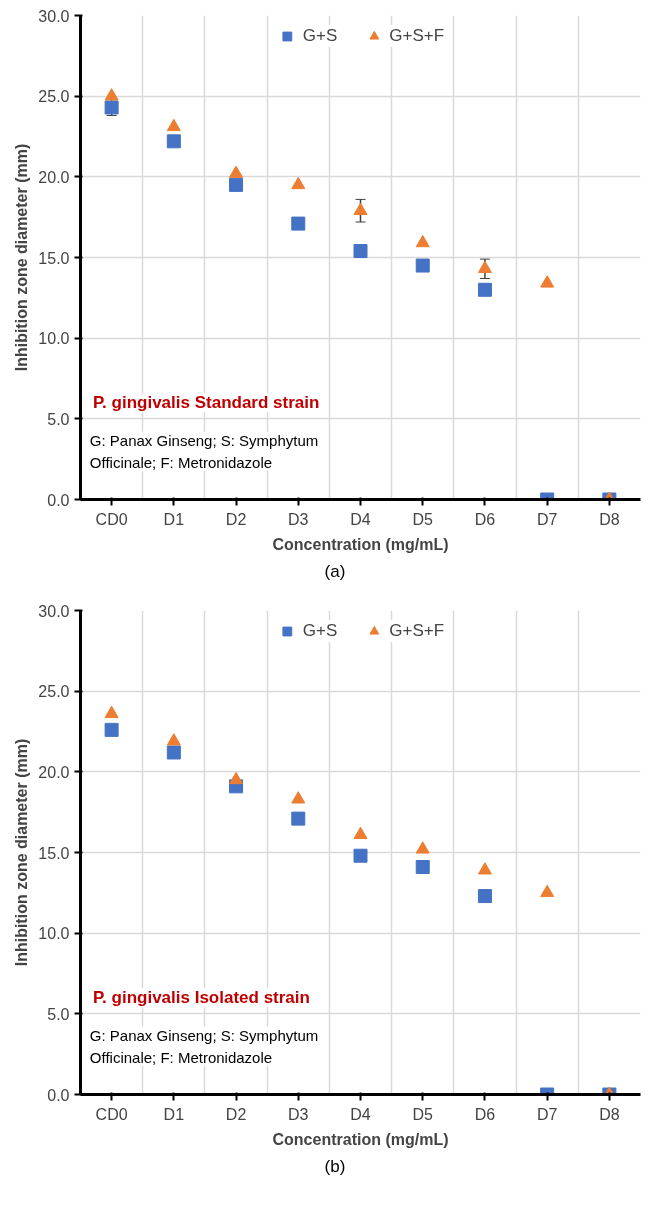  I want to click on text: (a), so click(335, 572).